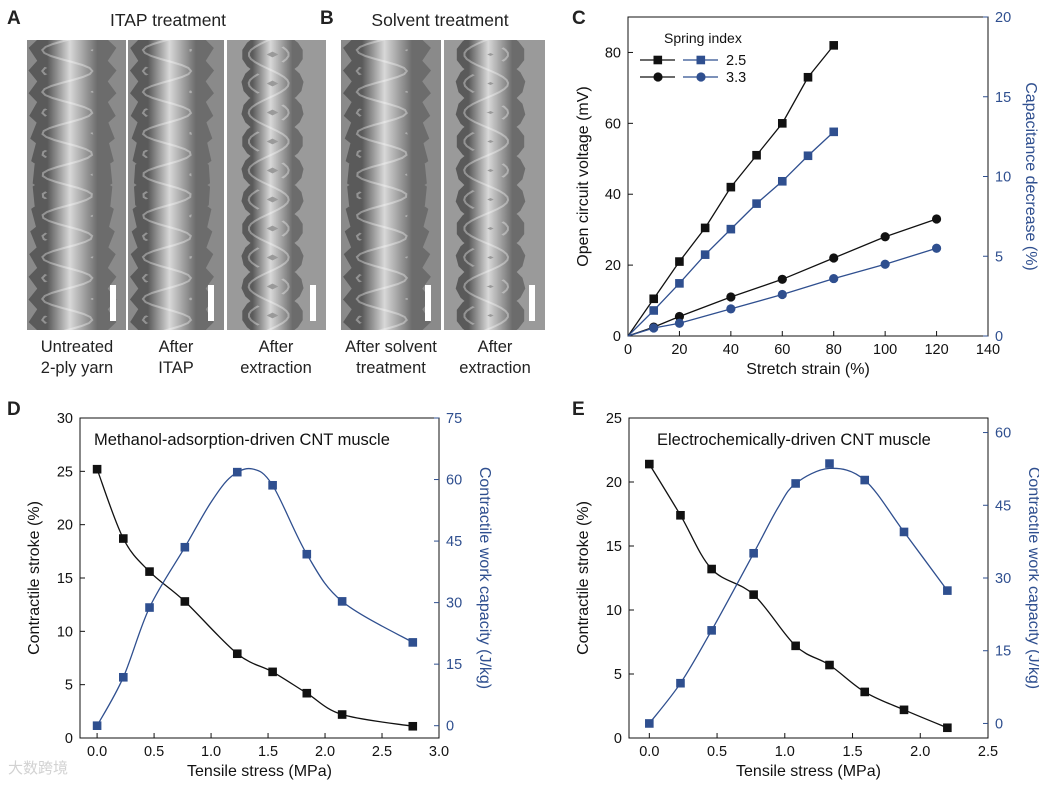 This screenshot has height=788, width=1039. I want to click on y-axis-label: Contractile stroke (%), so click(34, 578).